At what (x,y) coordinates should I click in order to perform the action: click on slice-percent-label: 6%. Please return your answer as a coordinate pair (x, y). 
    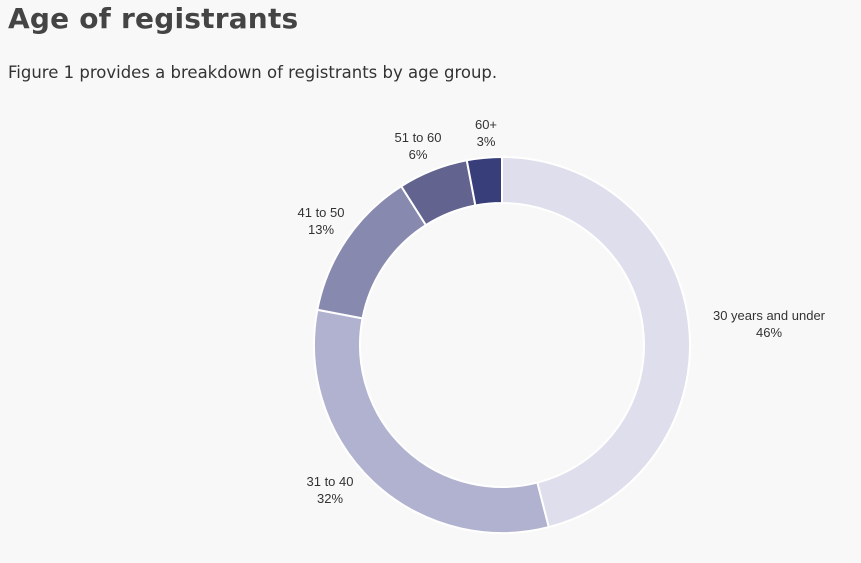
    Looking at the image, I should click on (418, 154).